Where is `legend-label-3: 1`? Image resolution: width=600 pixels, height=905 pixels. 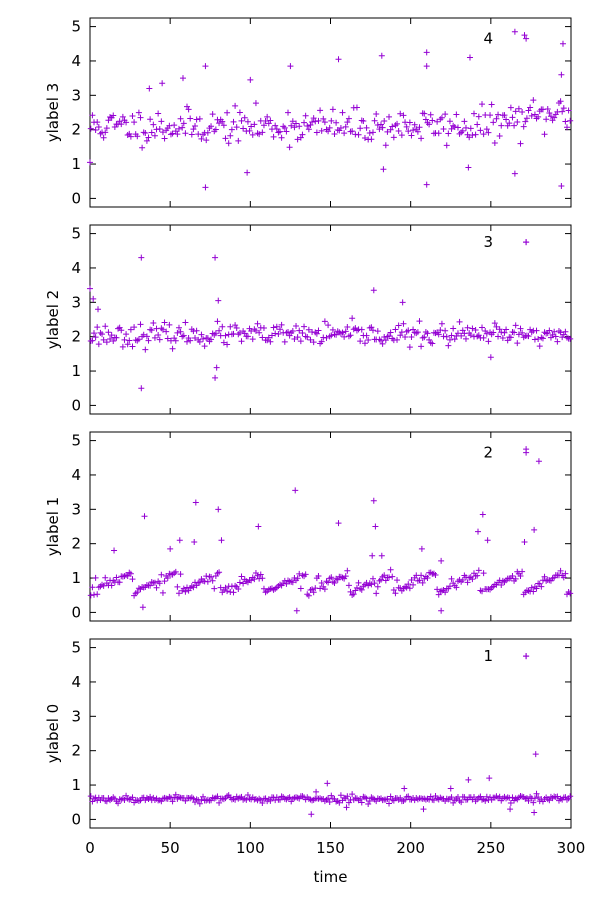
legend-label-3: 1 is located at coordinates (488, 656).